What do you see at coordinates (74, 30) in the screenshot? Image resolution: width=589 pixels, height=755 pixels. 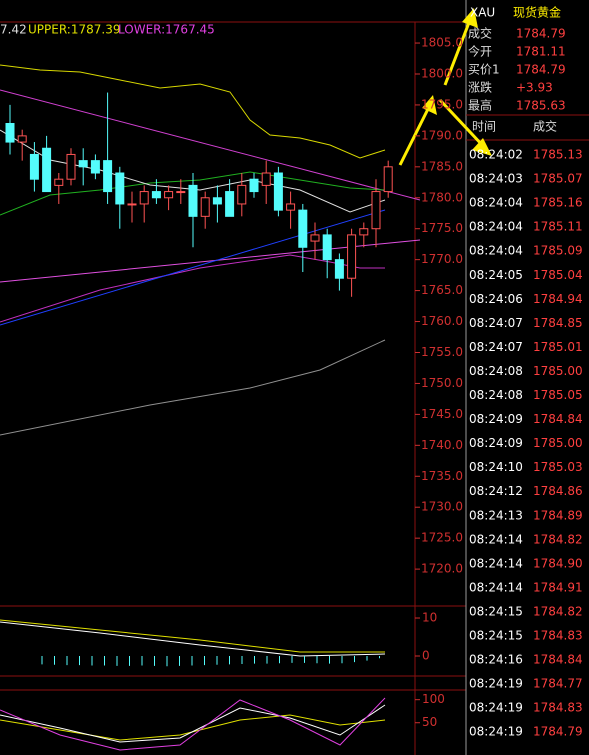 I see `legend-upper: UPPER:1787.39` at bounding box center [74, 30].